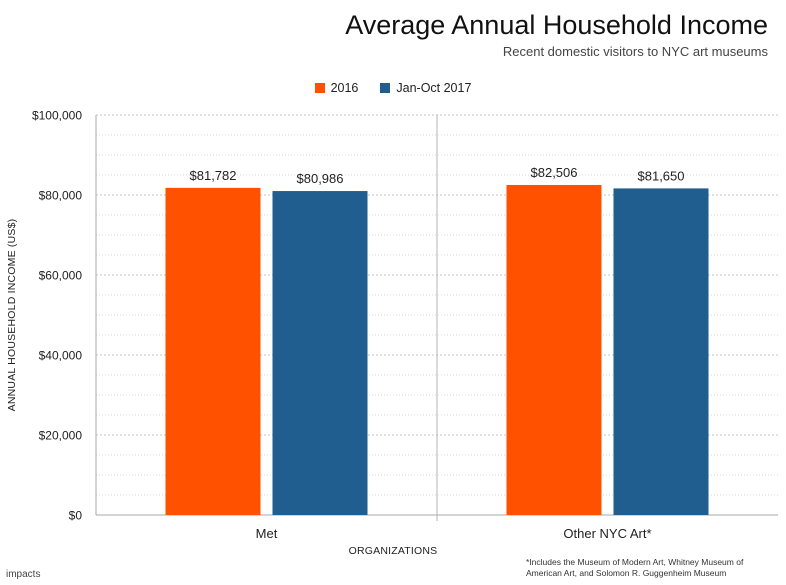  What do you see at coordinates (61, 436) in the screenshot?
I see `y-tick-label: $20,000` at bounding box center [61, 436].